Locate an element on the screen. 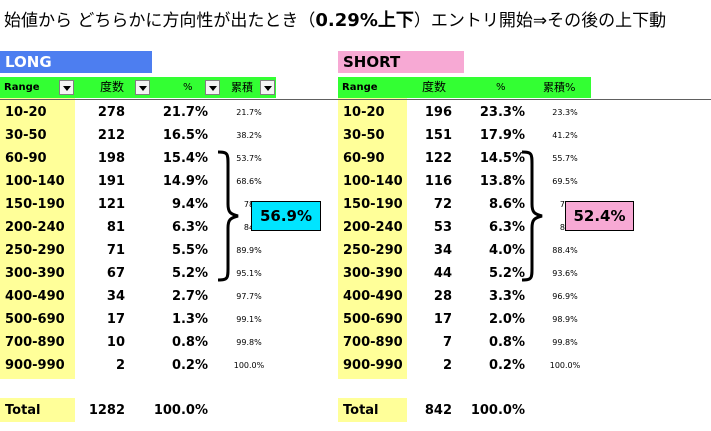 This screenshot has height=431, width=711. total-label: Total is located at coordinates (23, 410).